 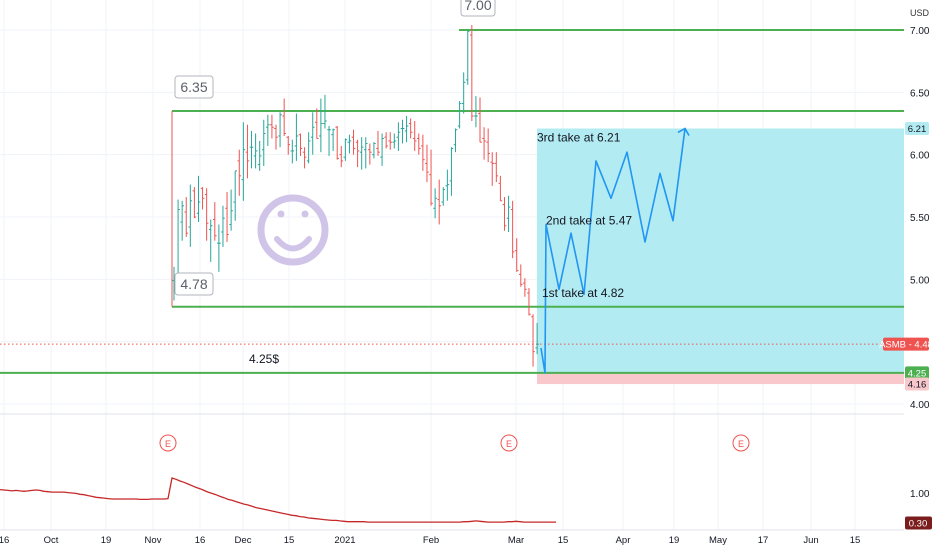 I want to click on price-tick-label: 7.00, so click(x=920, y=31).